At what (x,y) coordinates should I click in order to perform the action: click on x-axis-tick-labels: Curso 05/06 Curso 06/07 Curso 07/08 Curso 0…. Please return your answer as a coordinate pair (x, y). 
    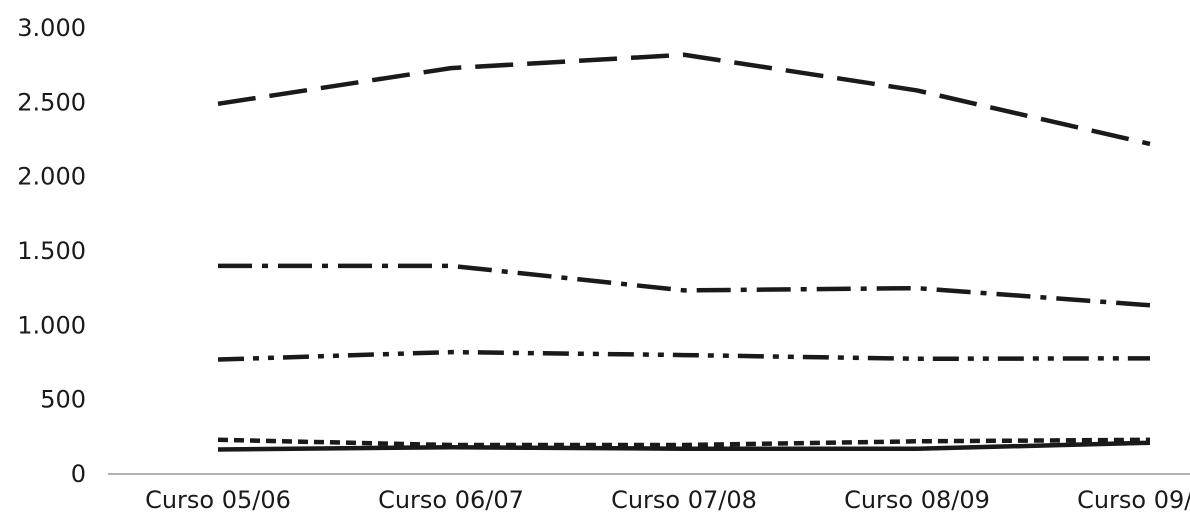
    Looking at the image, I should click on (667, 500).